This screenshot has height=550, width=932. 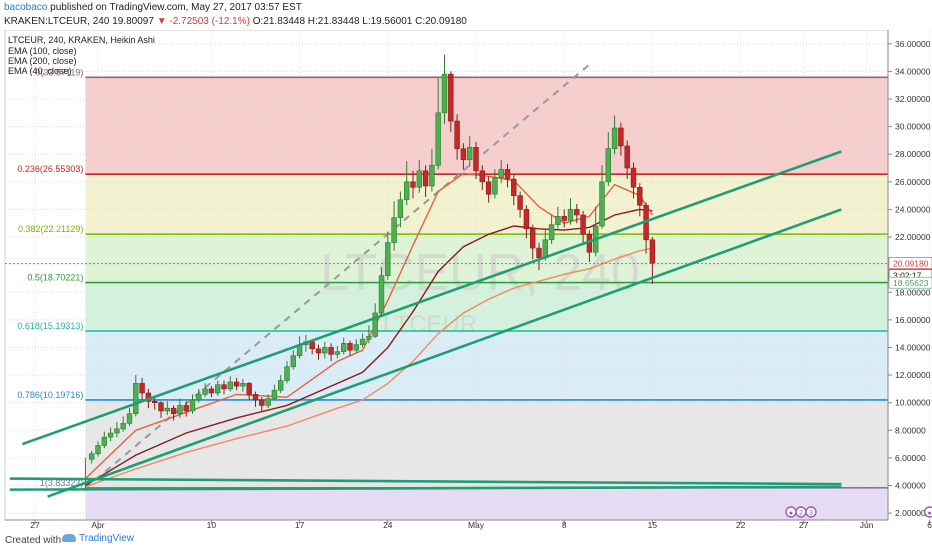 I want to click on tradingview-logo: TradingView, so click(x=98, y=538).